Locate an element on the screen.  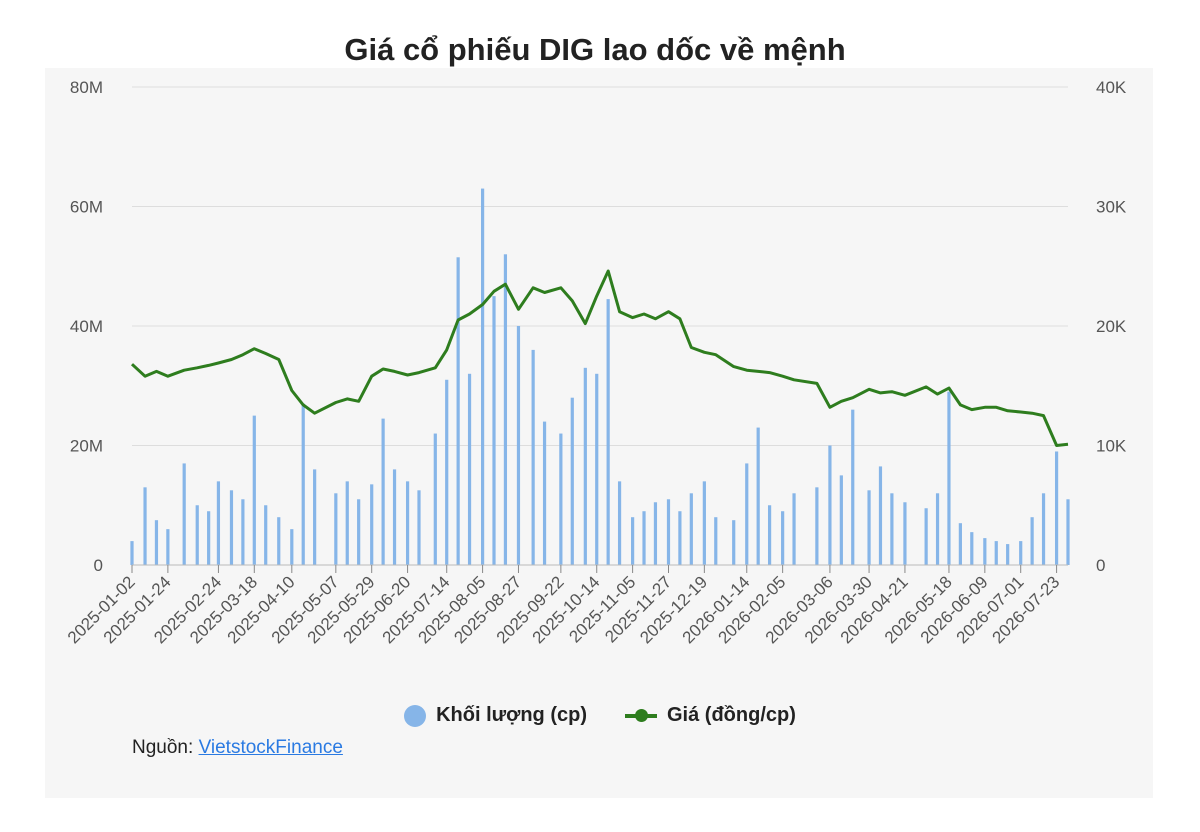
source-link: VietstockFinance is located at coordinates (270, 747).